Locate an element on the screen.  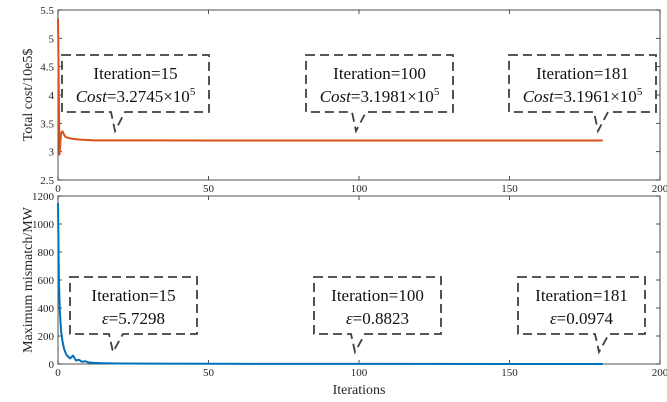
callout-value-text: Cost=3.1981×105 is located at coordinates (380, 96).